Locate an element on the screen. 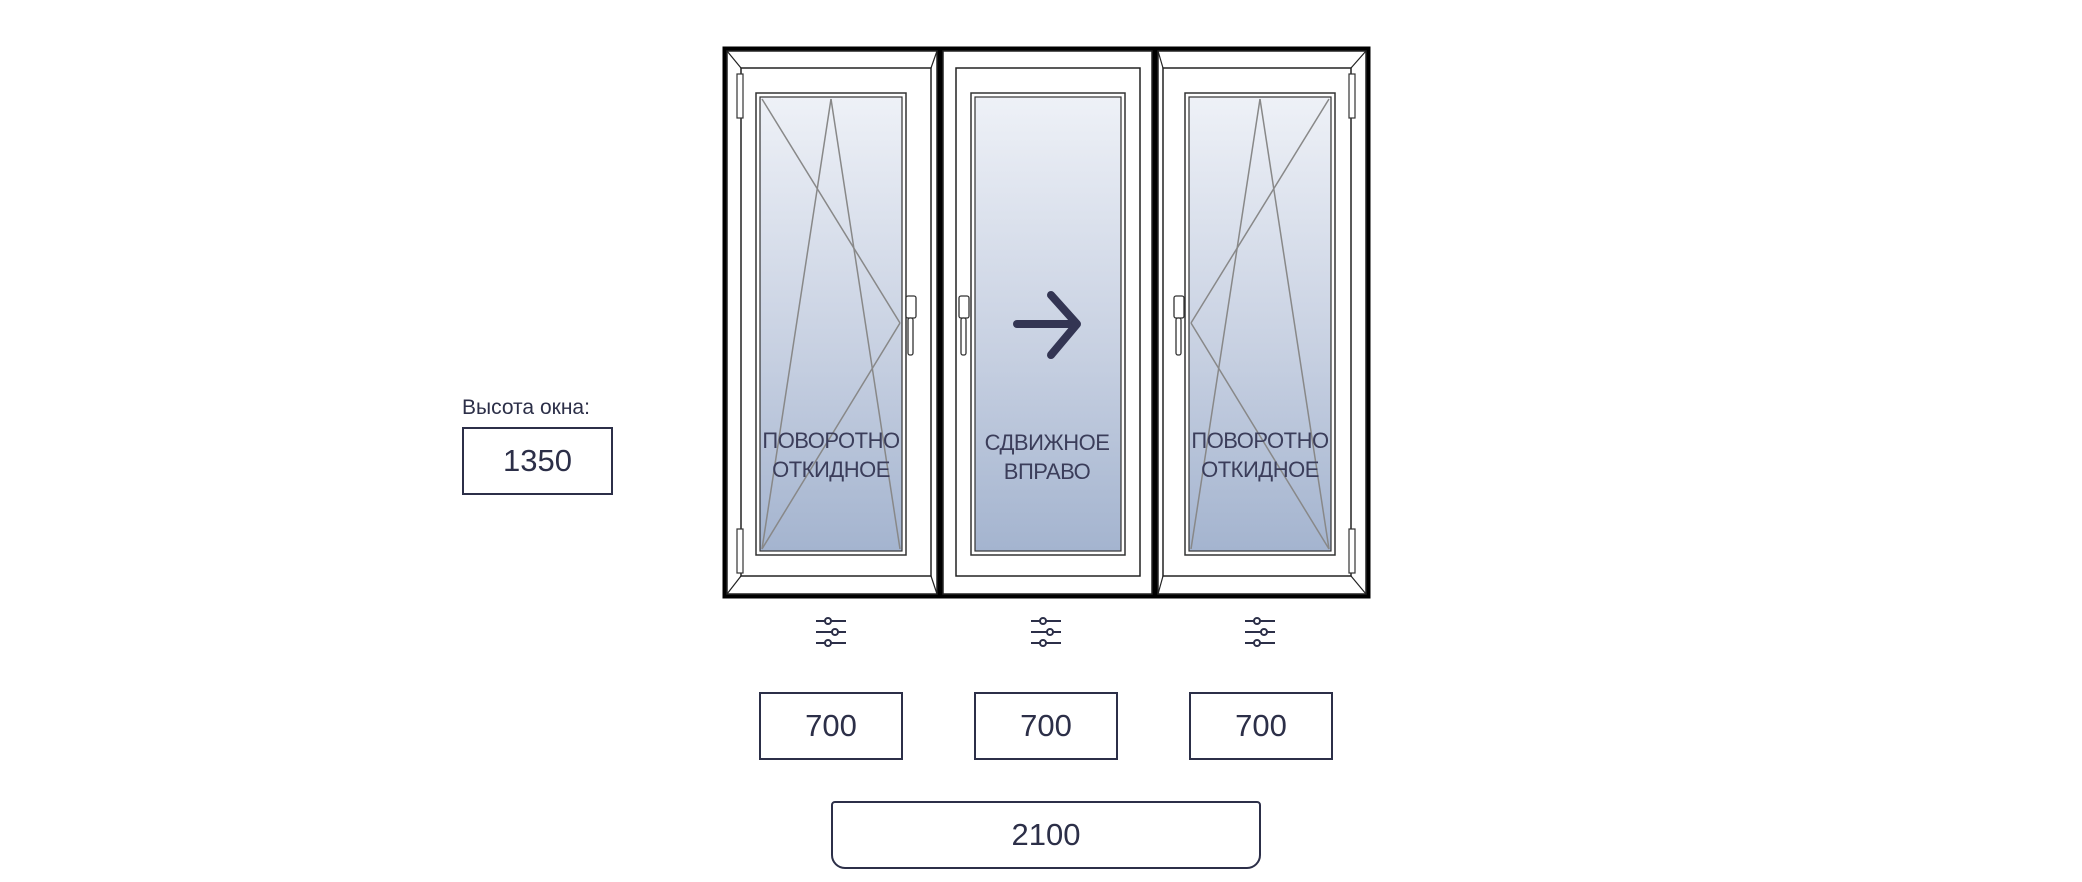 The height and width of the screenshot is (882, 2082). sash-1-width-input is located at coordinates (831, 726).